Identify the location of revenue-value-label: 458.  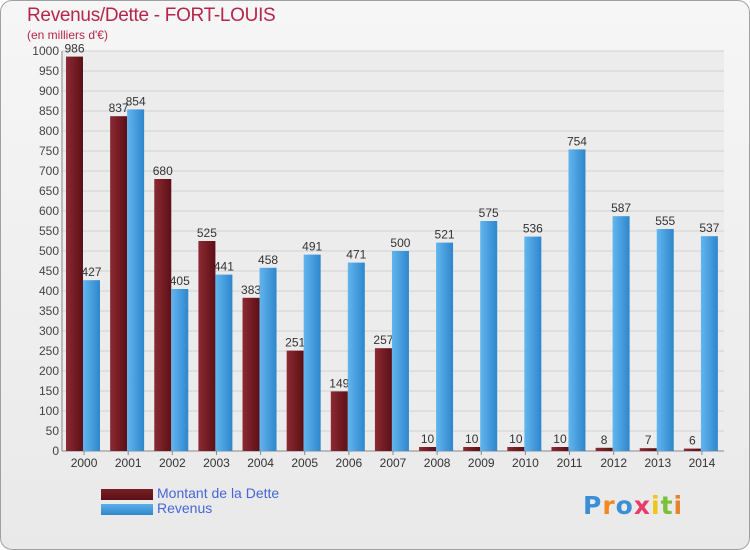
(268, 260).